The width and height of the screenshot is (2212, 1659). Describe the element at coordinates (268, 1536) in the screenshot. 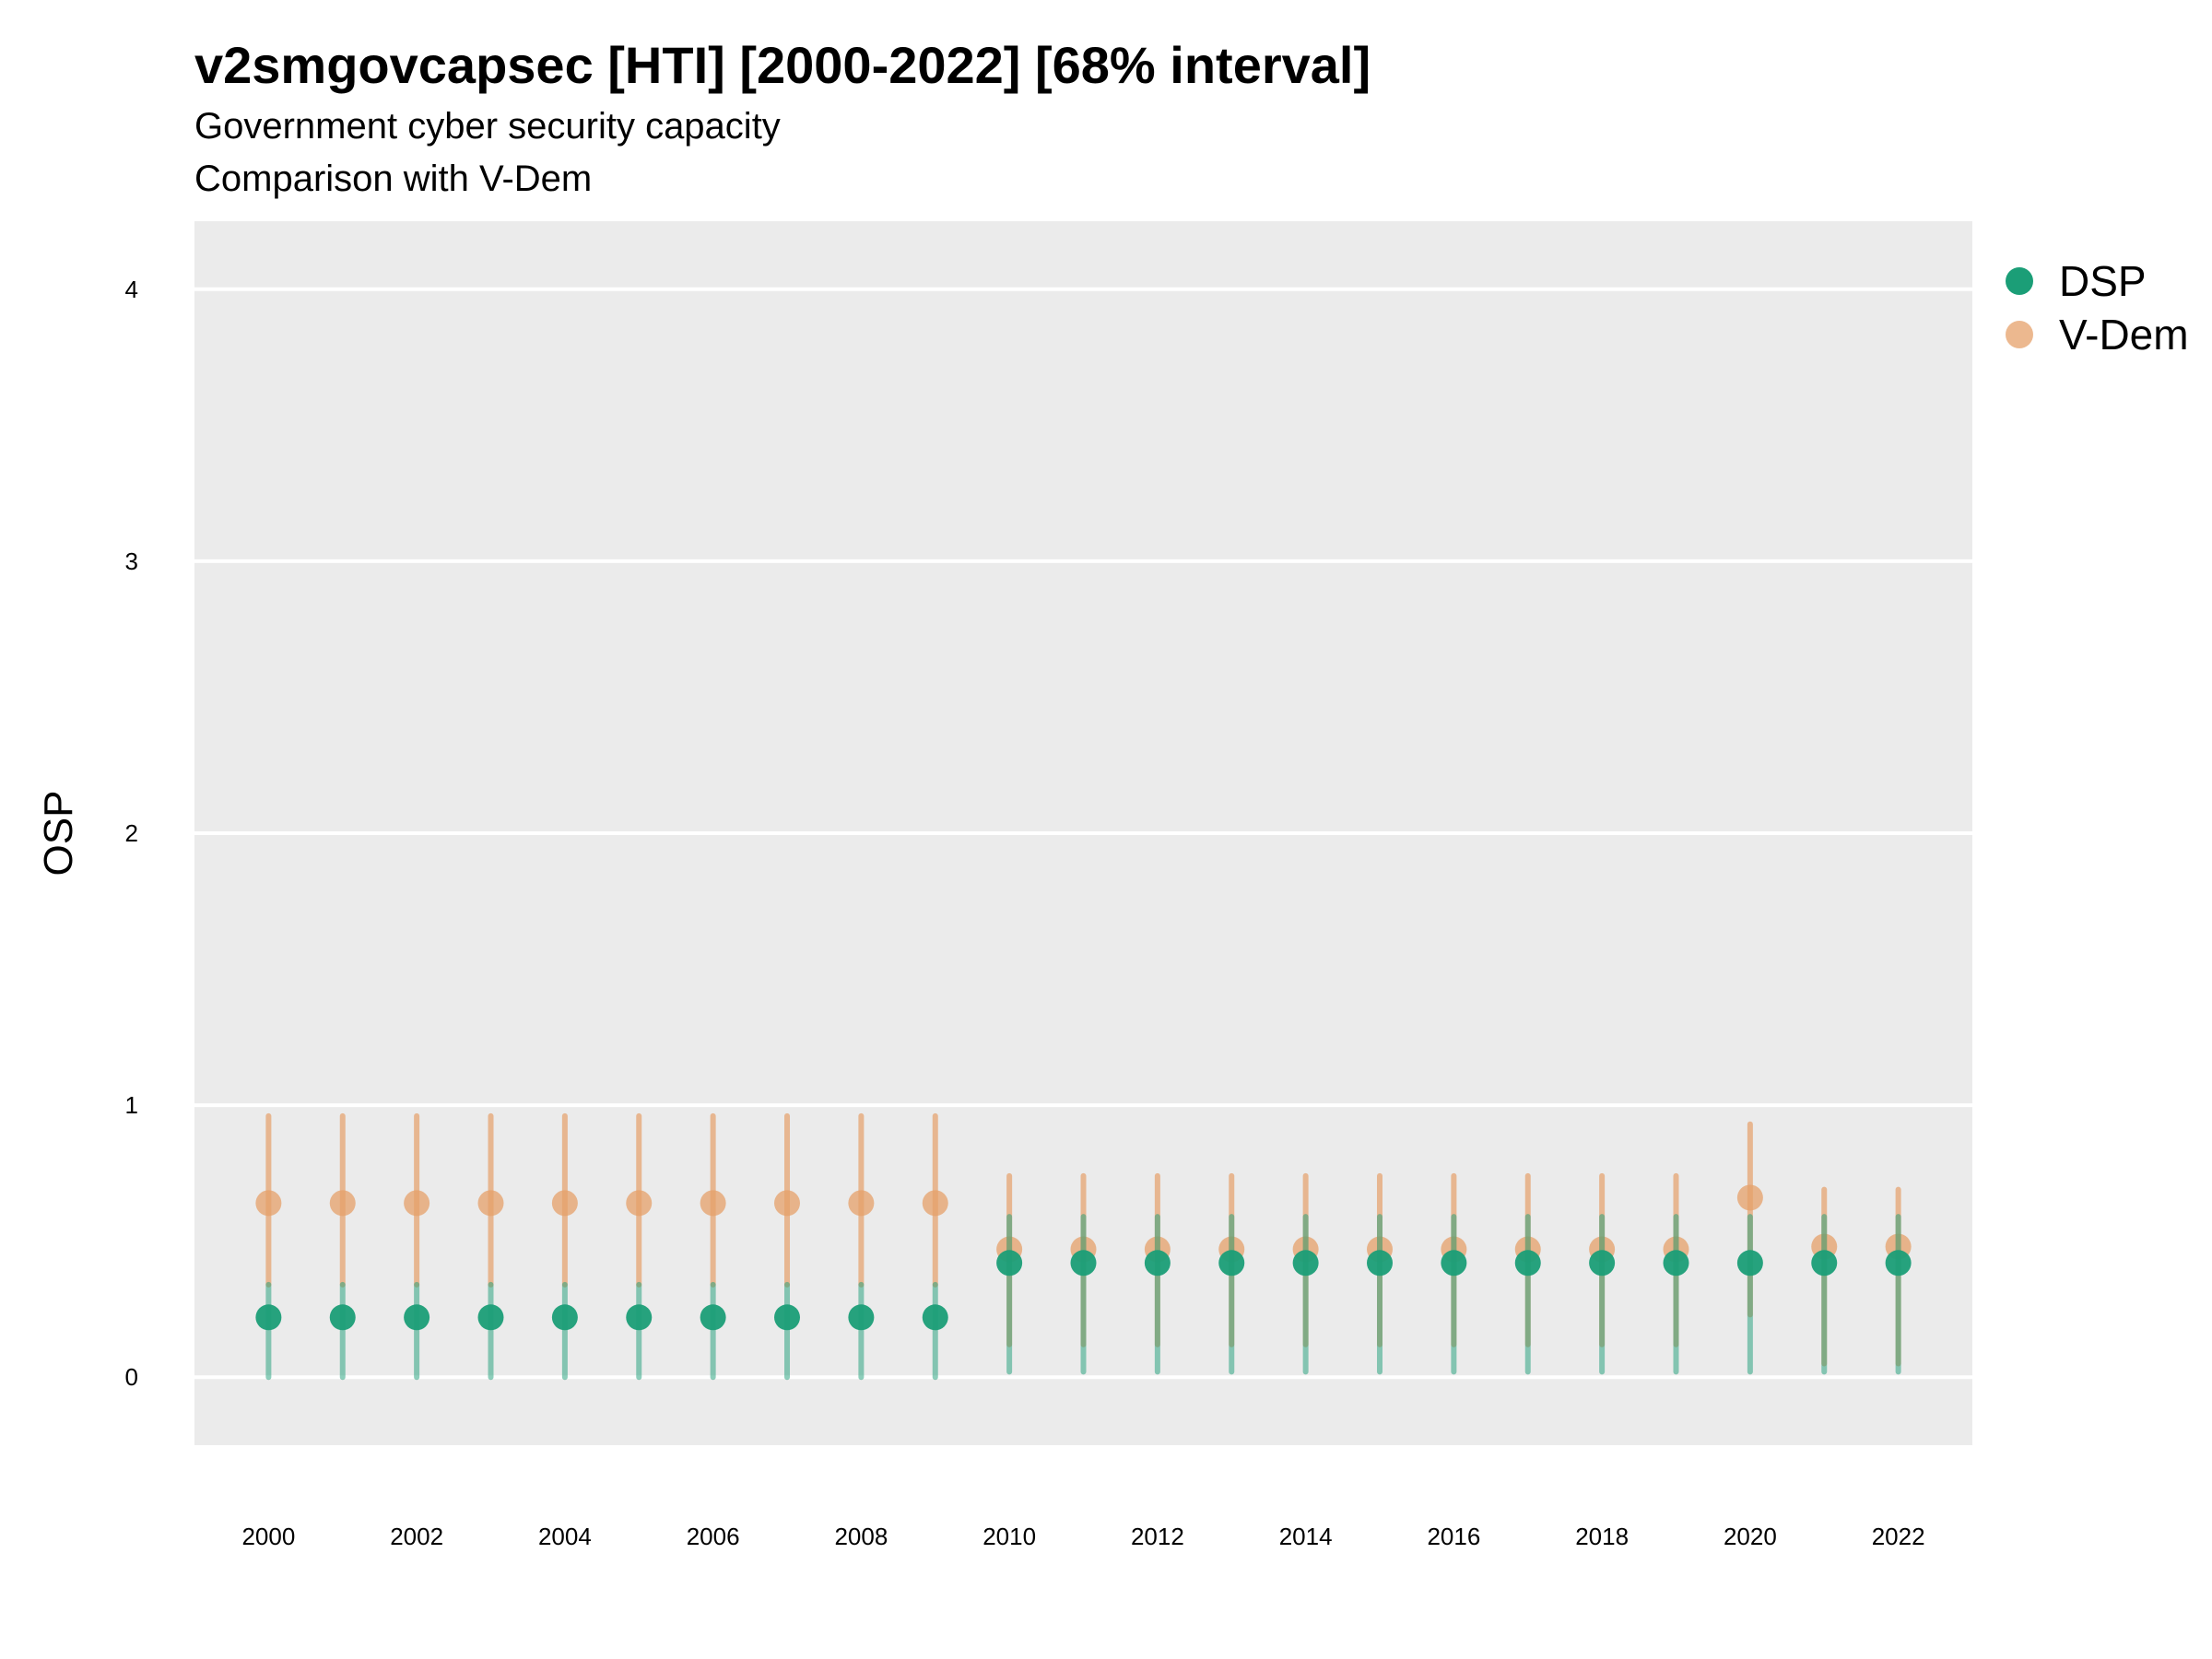

I see `x-tick-label: 2000` at that location.